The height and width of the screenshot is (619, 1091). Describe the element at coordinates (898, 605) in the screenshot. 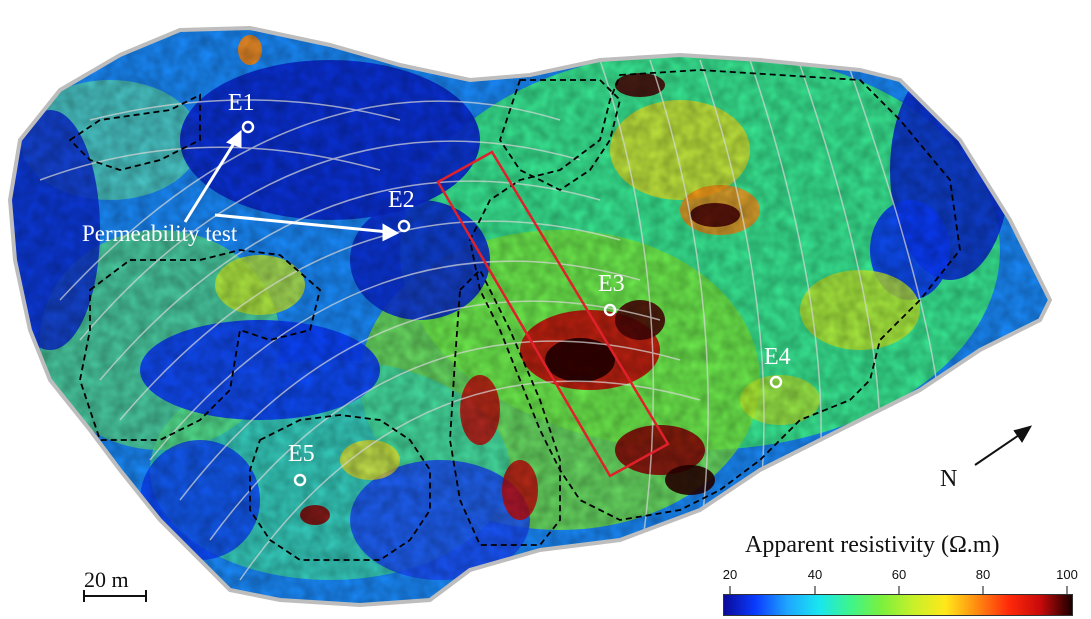

I see `resistivity-colorbar` at that location.